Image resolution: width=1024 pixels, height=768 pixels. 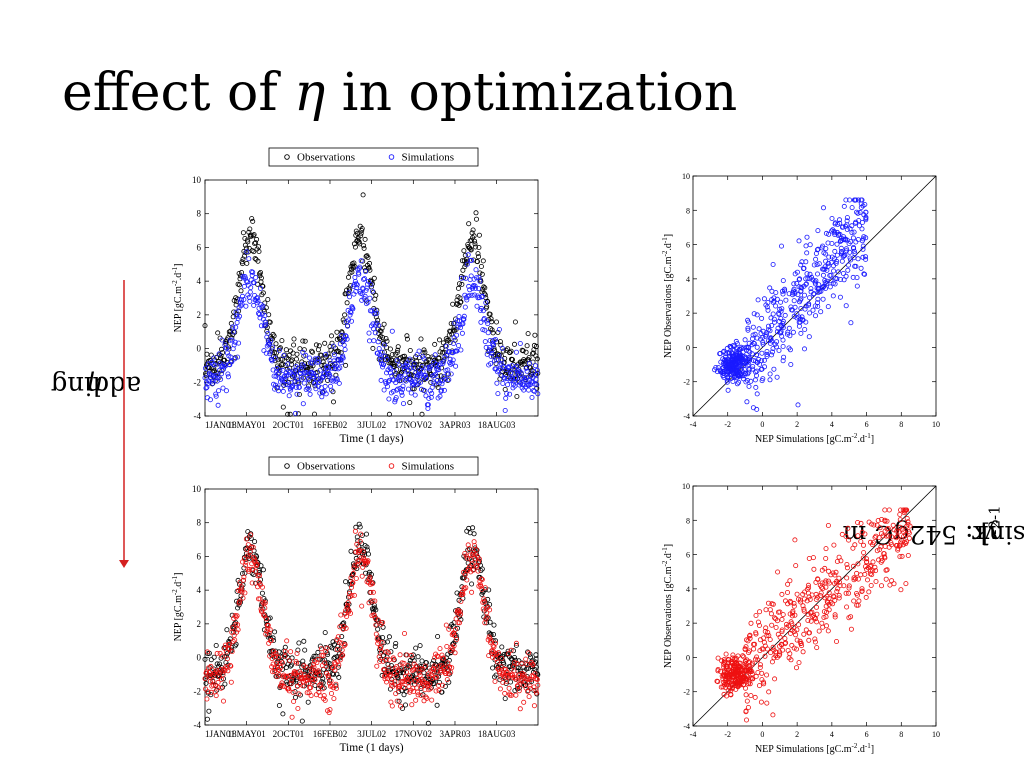 What do you see at coordinates (688, 347) in the screenshot?
I see `y-tick-label: 0` at bounding box center [688, 347].